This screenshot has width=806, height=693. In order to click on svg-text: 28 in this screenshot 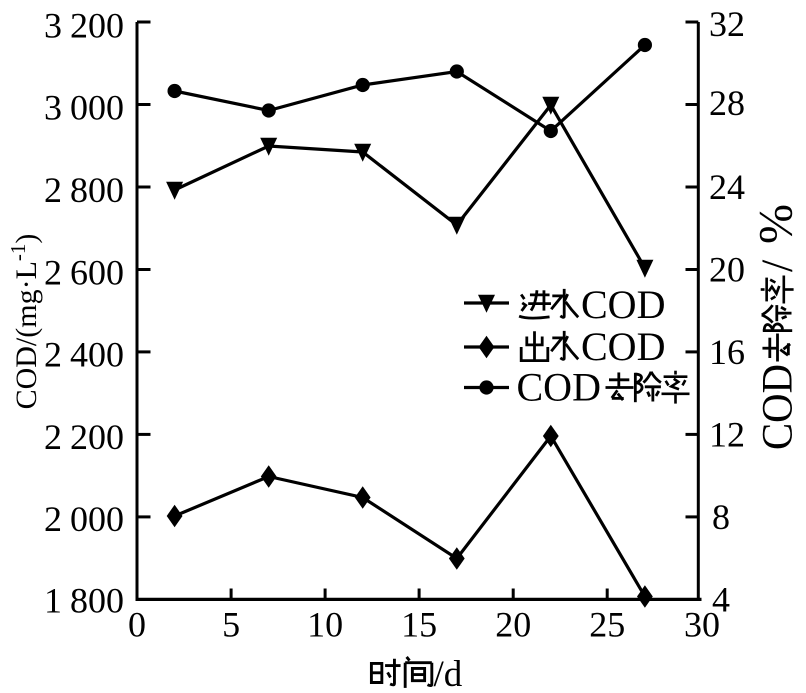, I will do `click(727, 103)`.